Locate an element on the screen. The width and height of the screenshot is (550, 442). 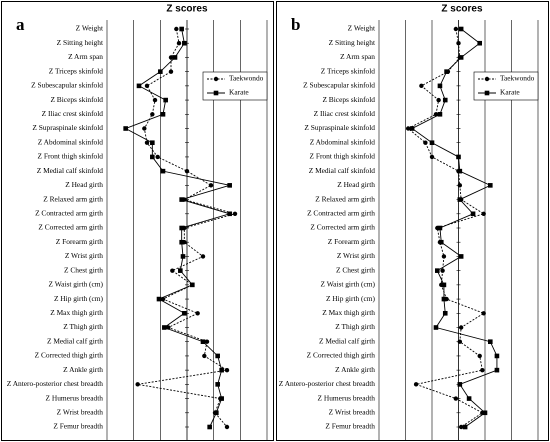
panel-label: b is located at coordinates (295, 24).